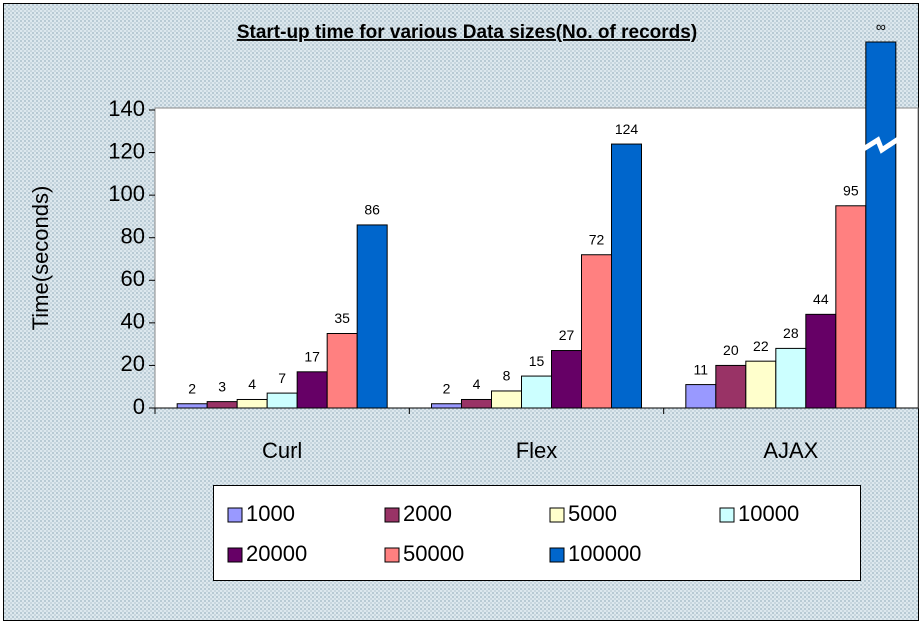 This screenshot has width=922, height=624. I want to click on legend, so click(537, 533).